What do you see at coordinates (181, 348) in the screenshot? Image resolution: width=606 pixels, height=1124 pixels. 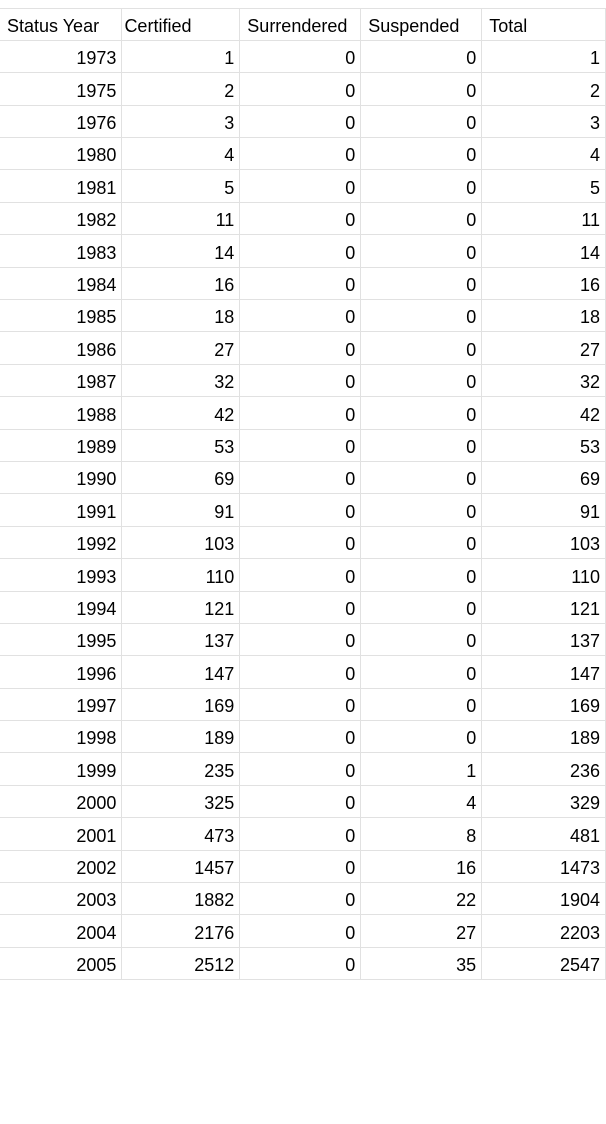 I see `cell-certified: 27` at bounding box center [181, 348].